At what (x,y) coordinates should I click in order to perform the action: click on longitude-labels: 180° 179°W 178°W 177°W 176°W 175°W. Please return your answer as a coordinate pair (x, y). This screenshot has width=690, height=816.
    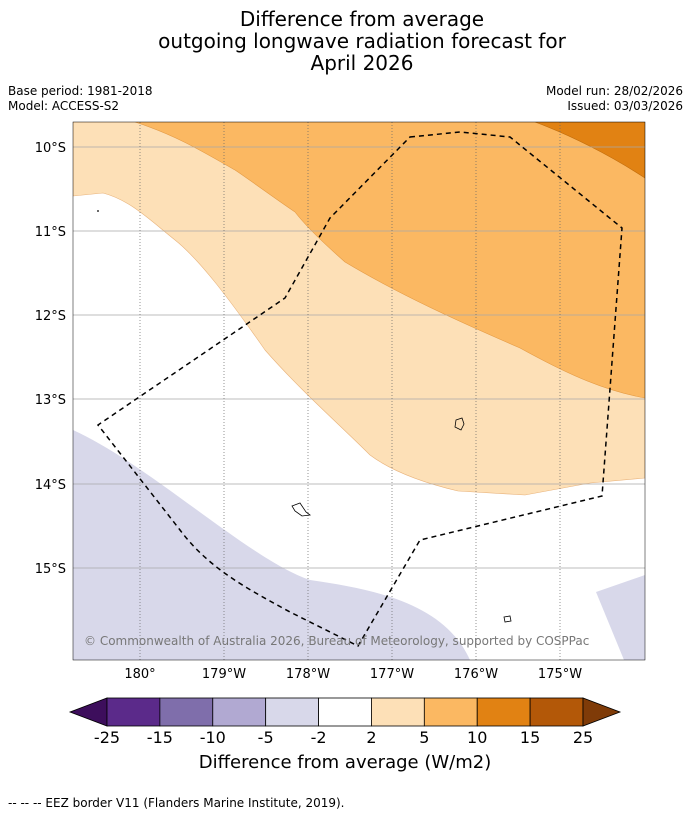
    Looking at the image, I should click on (353, 674).